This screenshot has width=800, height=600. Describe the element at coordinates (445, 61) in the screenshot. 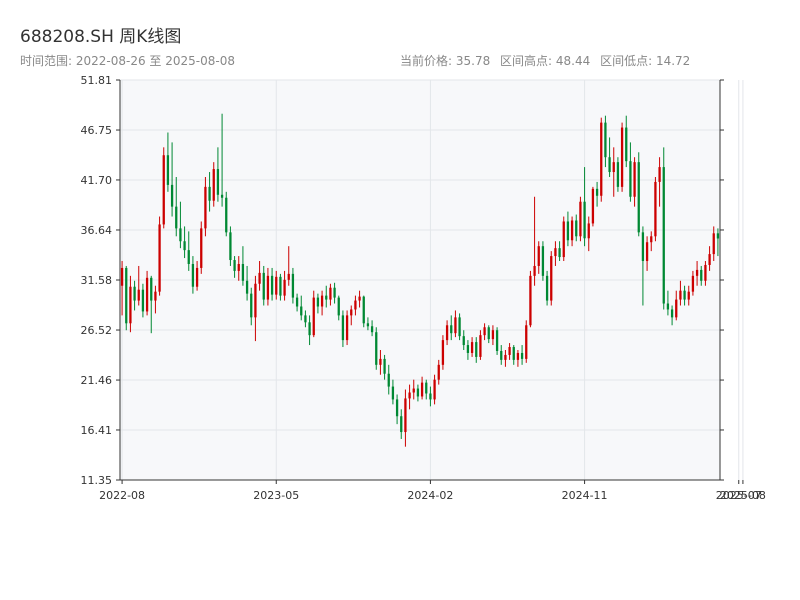

I see `current-price: 当前价格: 35.78` at that location.